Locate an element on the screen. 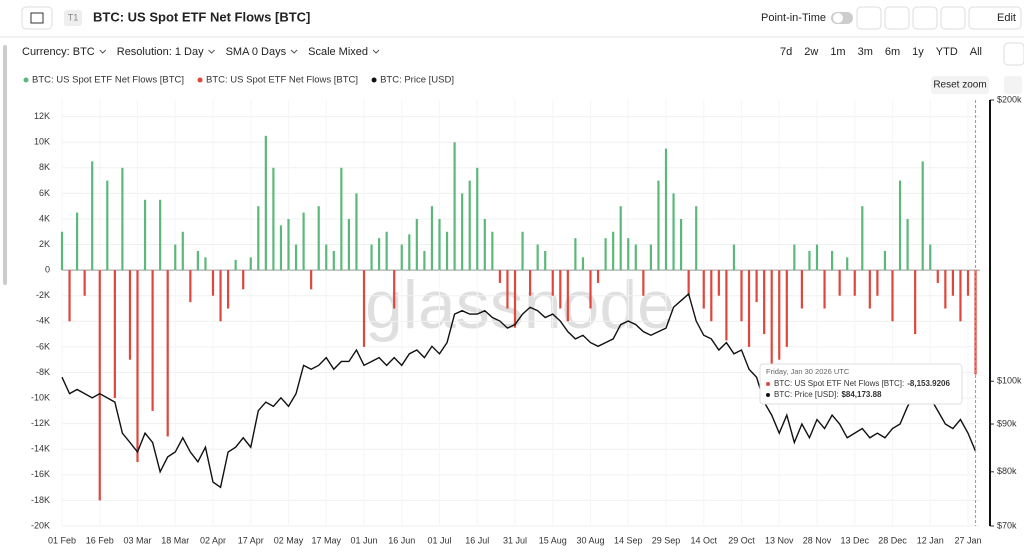  range-button: 7d is located at coordinates (786, 52).